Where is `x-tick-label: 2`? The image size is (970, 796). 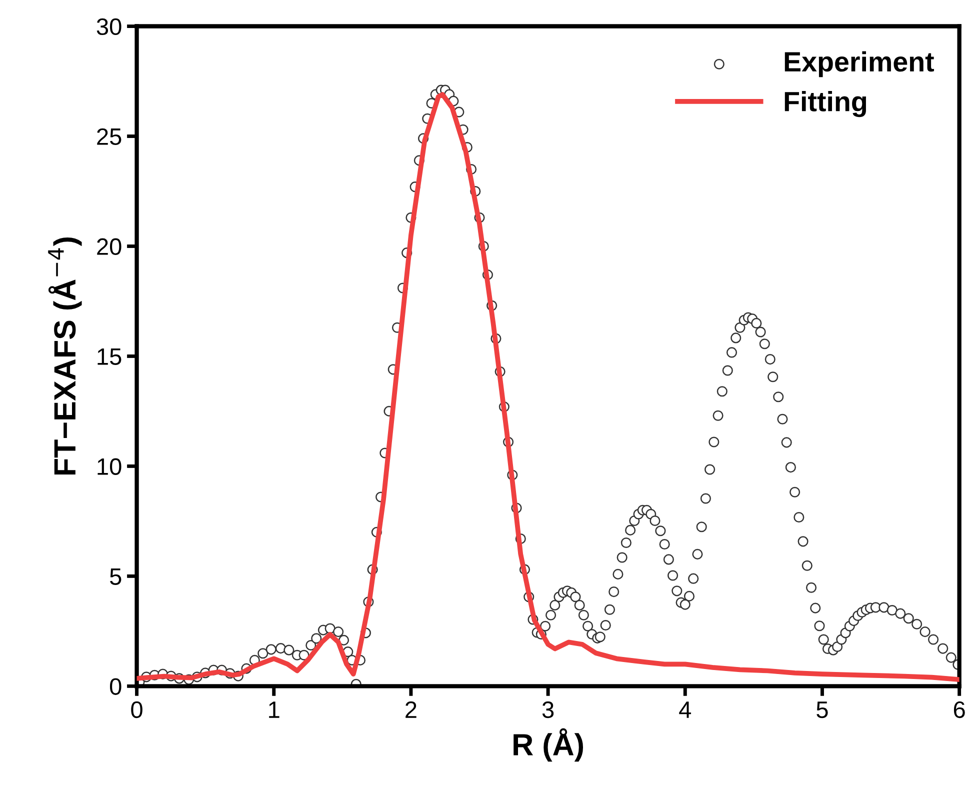
x-tick-label: 2 is located at coordinates (411, 709).